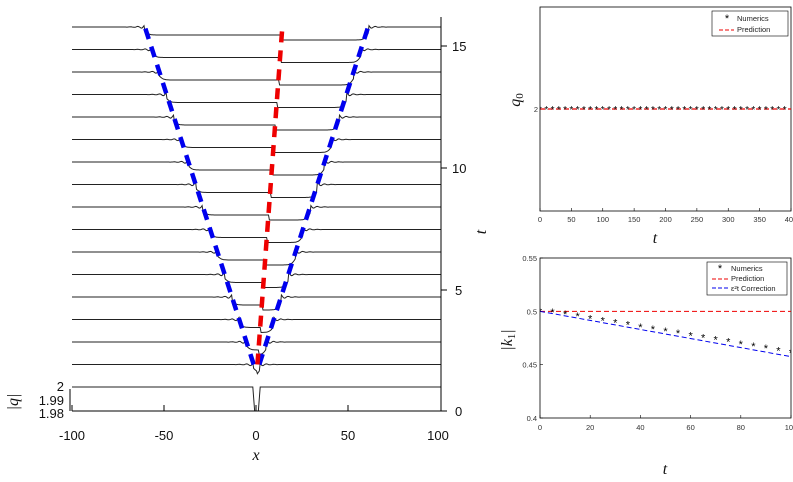 This screenshot has width=793, height=482. I want to click on x-tick-label: 200, so click(665, 219).